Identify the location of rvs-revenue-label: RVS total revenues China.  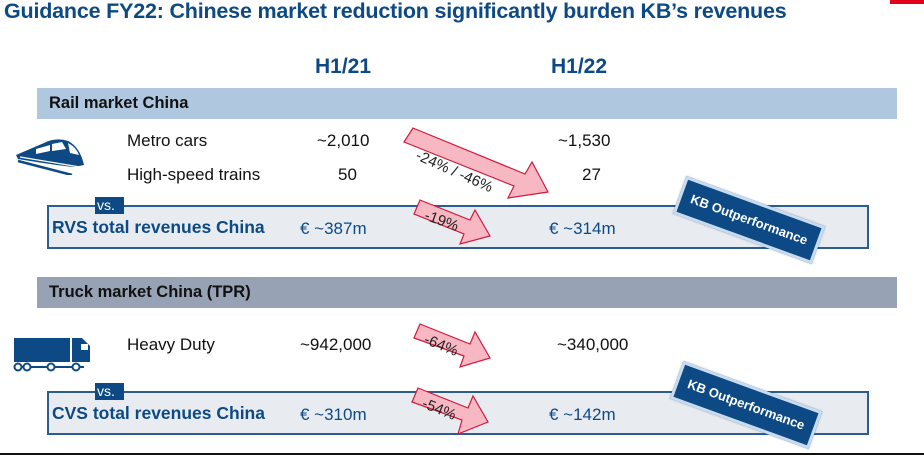
(158, 227).